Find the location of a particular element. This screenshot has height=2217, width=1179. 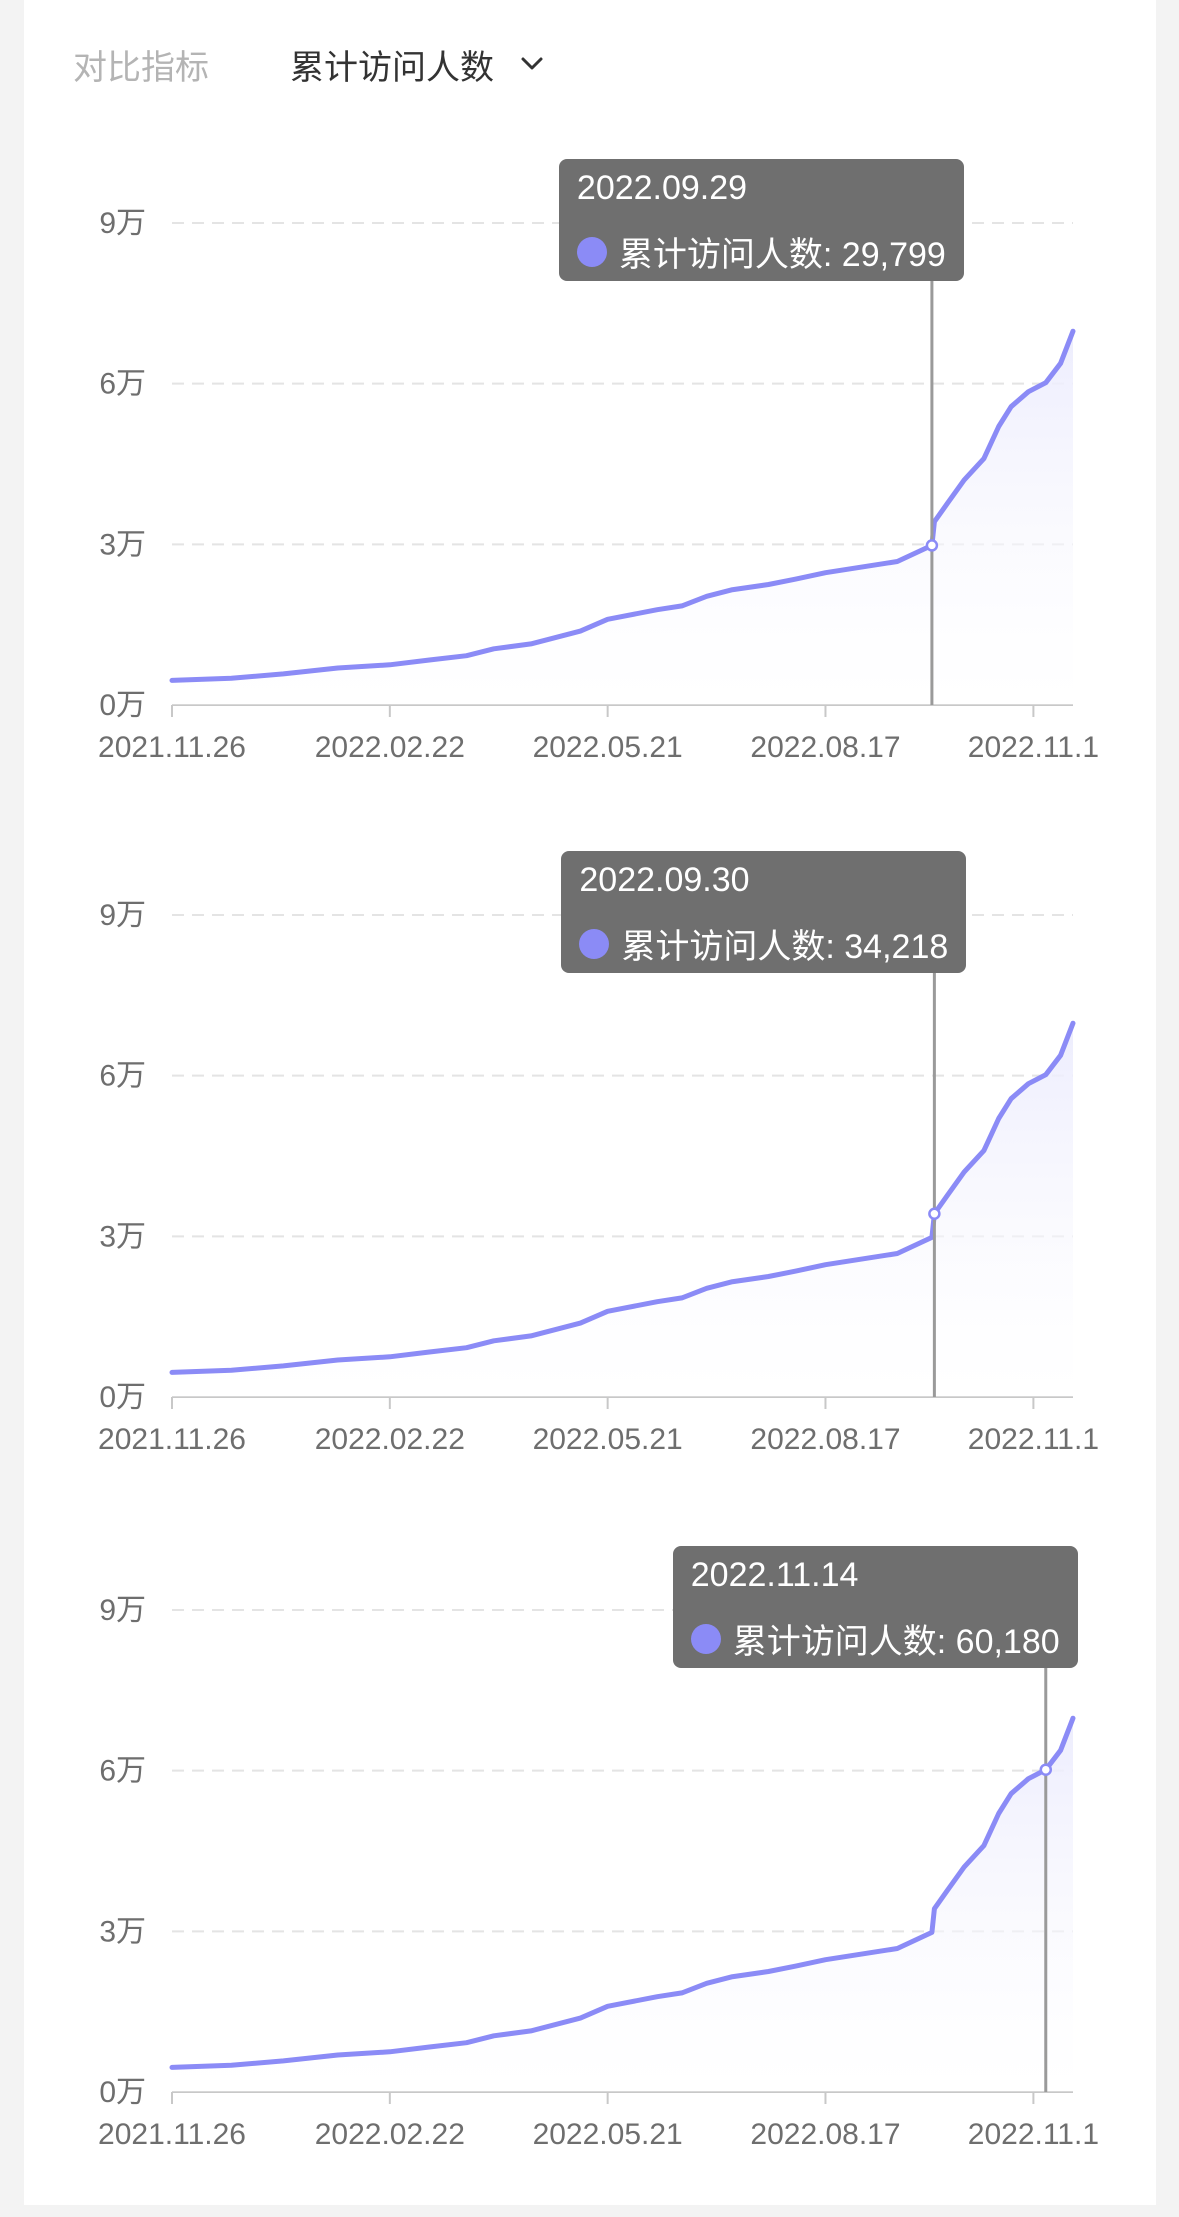

tooltip-date: 2022.09.29 is located at coordinates (662, 188).